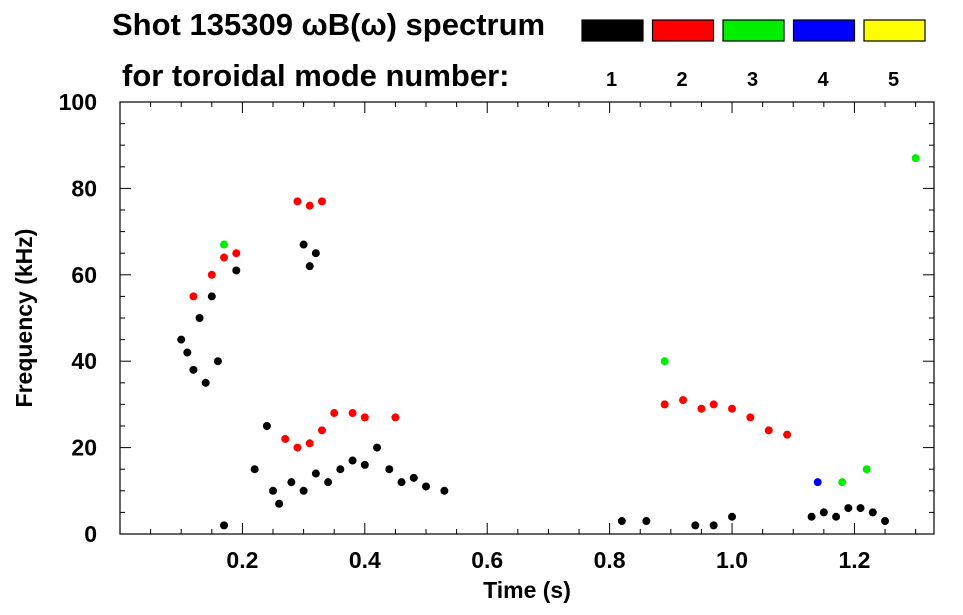  What do you see at coordinates (84, 361) in the screenshot?
I see `y-tick-label: 40` at bounding box center [84, 361].